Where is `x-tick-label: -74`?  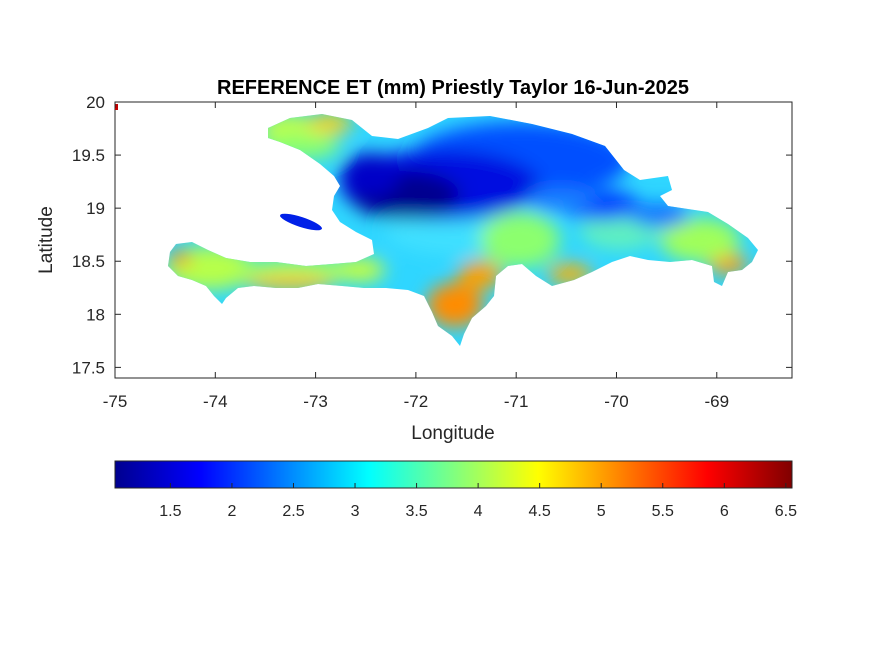 x-tick-label: -74 is located at coordinates (215, 401).